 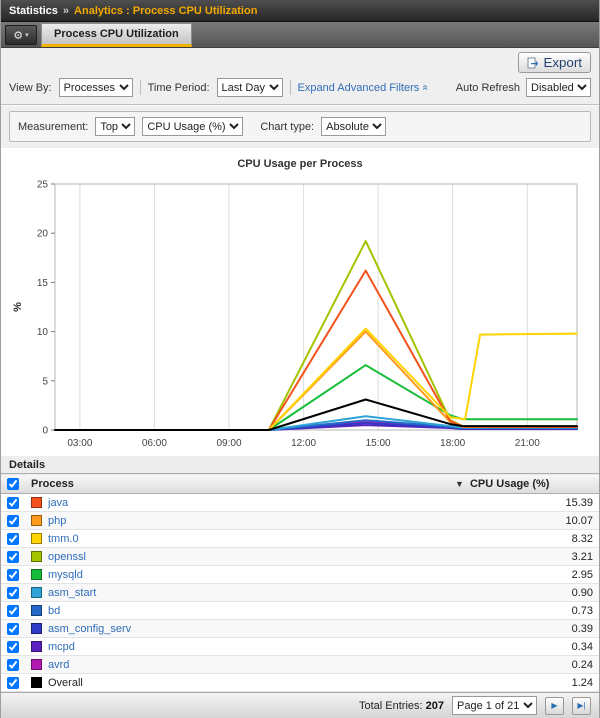 I want to click on table-row: avrd 0.24, so click(x=300, y=664).